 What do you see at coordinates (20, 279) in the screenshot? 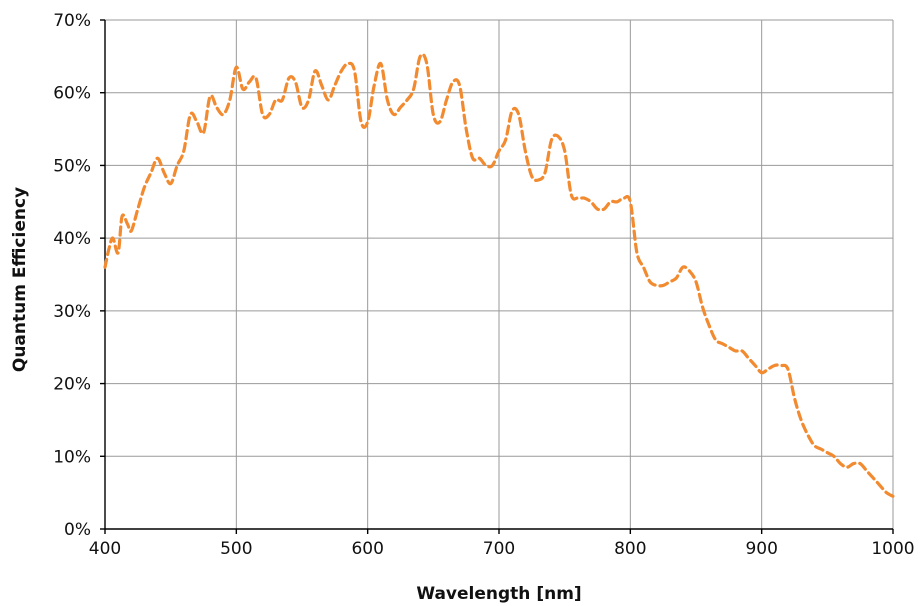
I see `y-axis-title: Quantum Efficiency` at bounding box center [20, 279].